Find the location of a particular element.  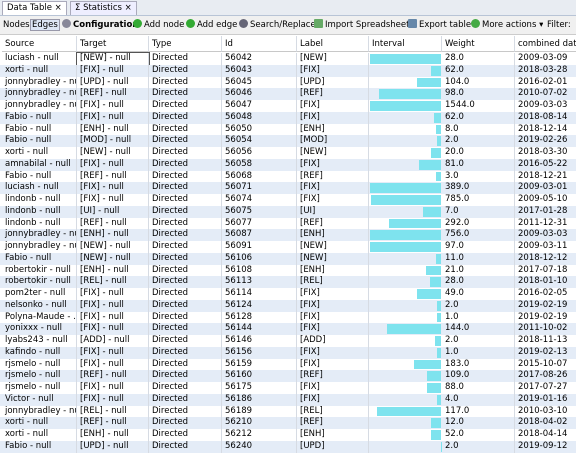

table-cell: 2016-02-05 is located at coordinates (545, 294).